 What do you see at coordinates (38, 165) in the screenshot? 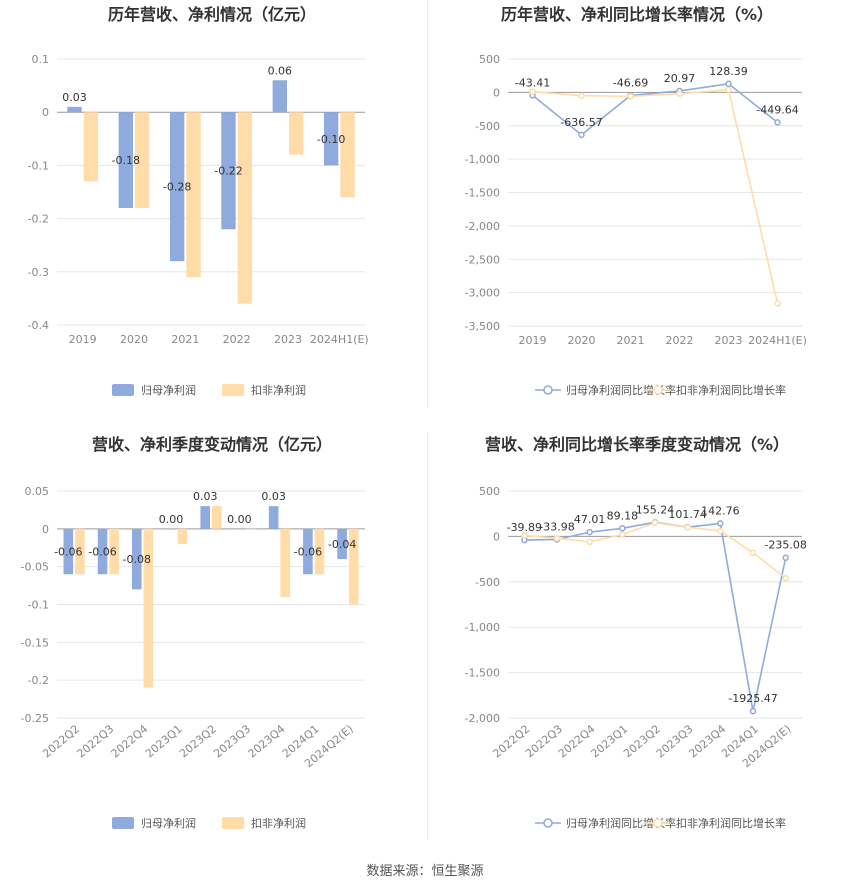
I see `y-tick-label: -0.1` at bounding box center [38, 165].